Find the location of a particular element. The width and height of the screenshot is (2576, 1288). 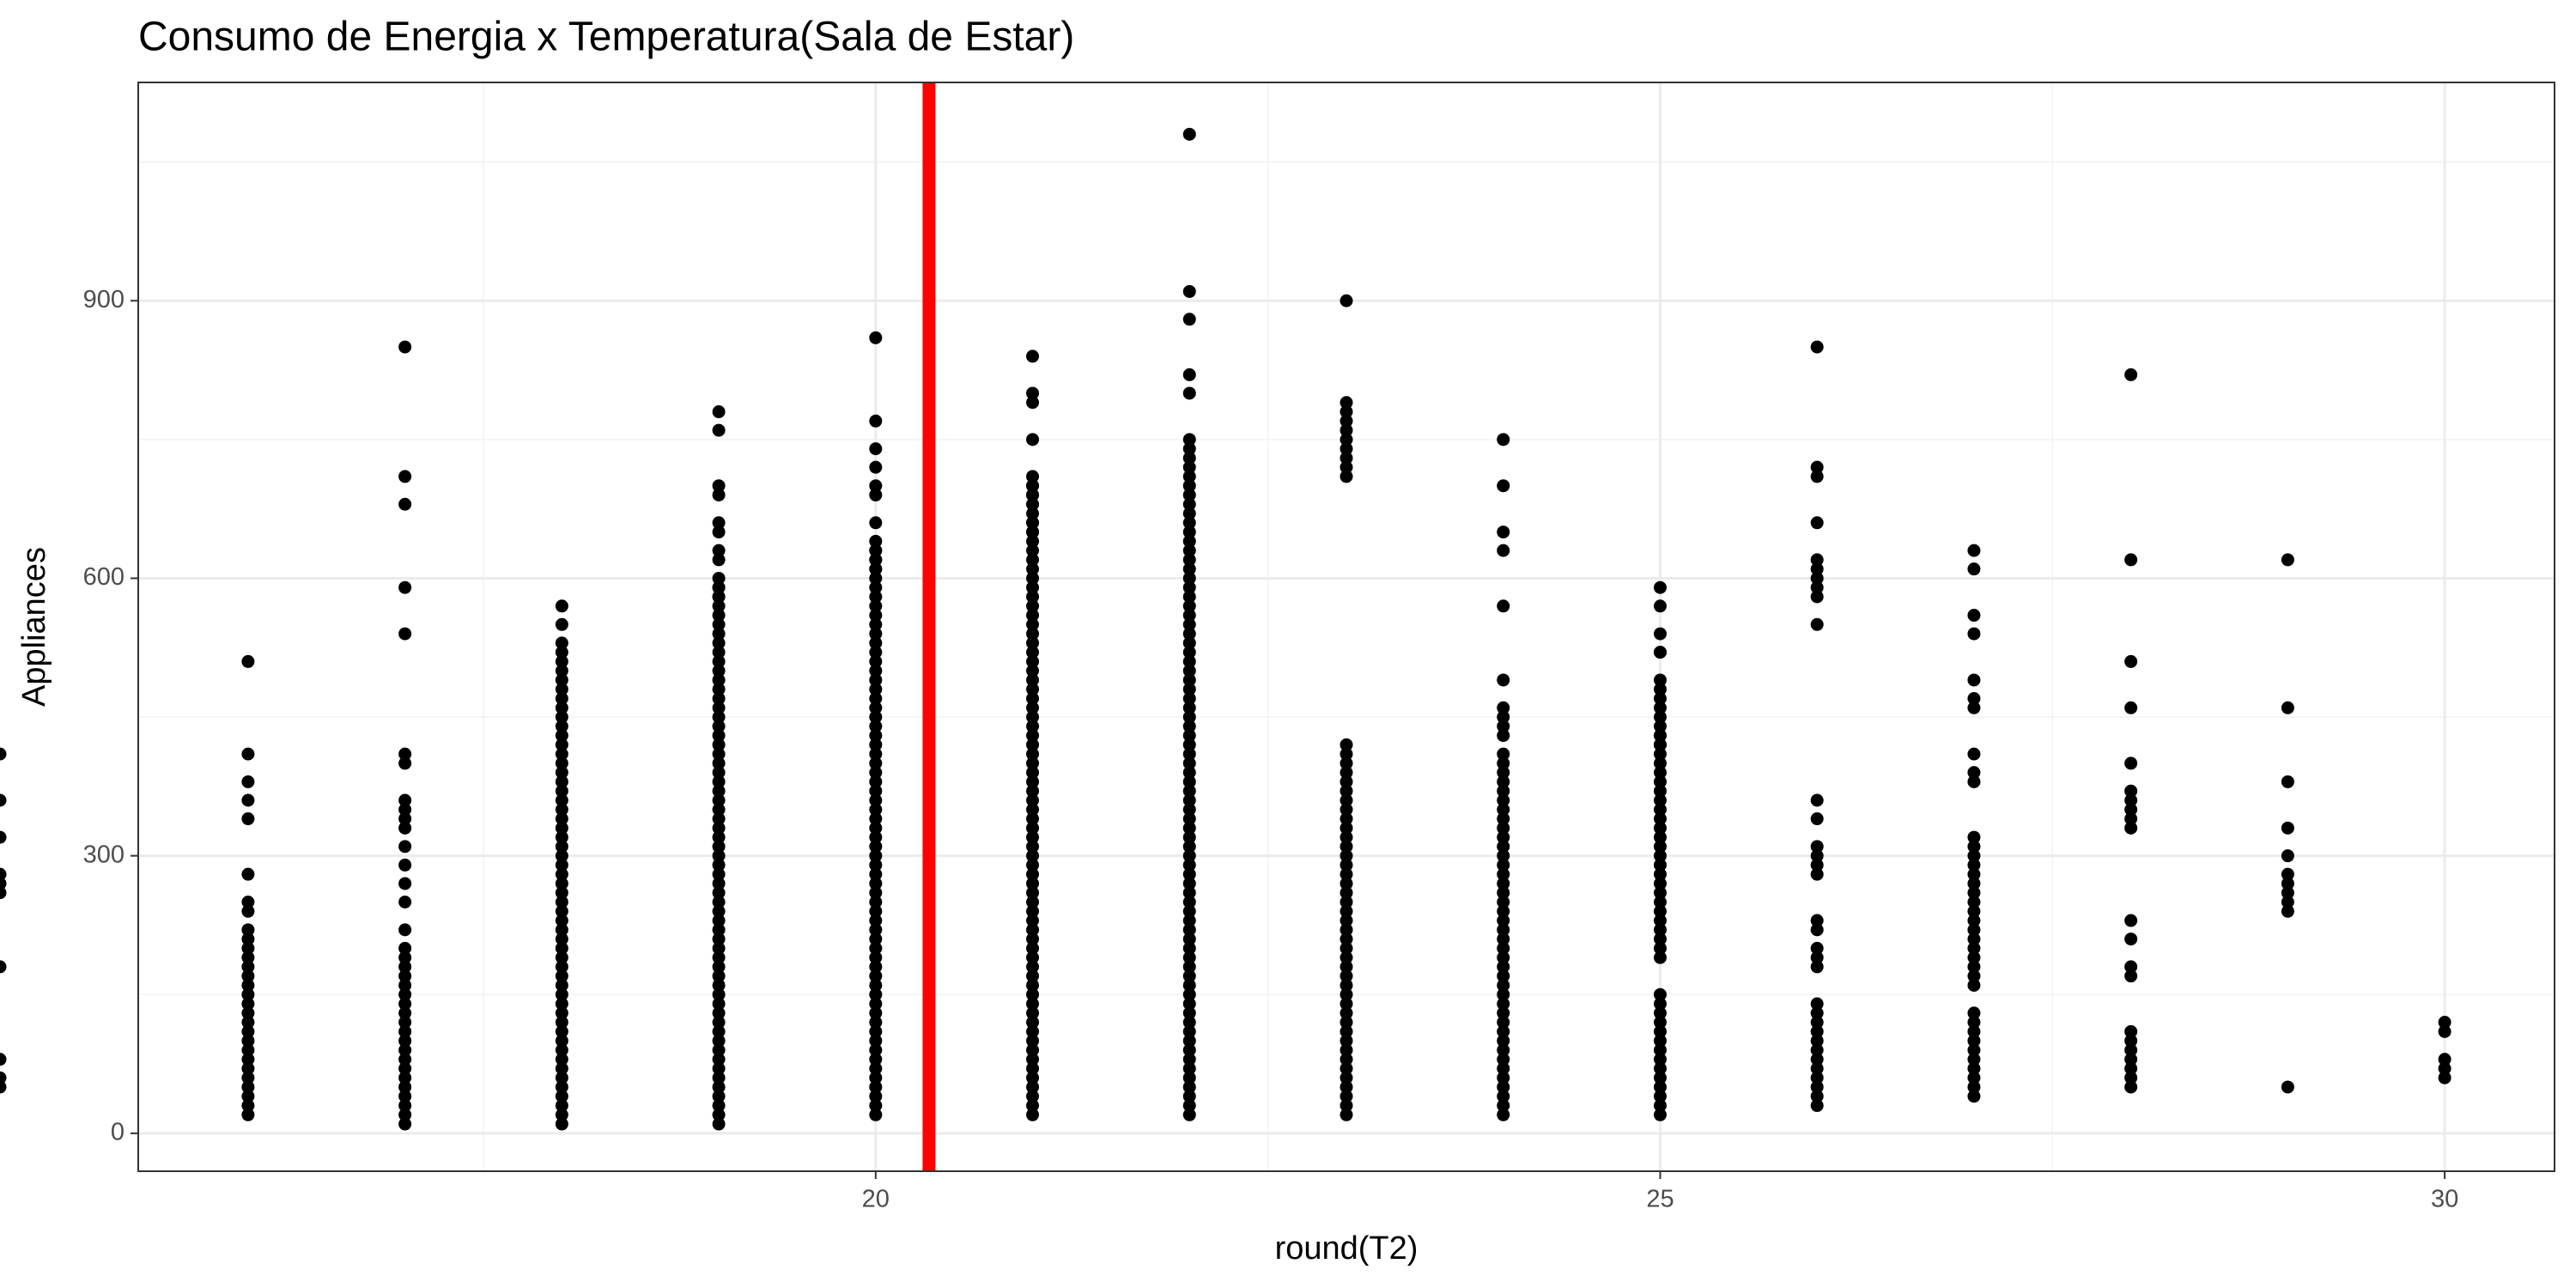

y-tick-label: 600 is located at coordinates (104, 577).